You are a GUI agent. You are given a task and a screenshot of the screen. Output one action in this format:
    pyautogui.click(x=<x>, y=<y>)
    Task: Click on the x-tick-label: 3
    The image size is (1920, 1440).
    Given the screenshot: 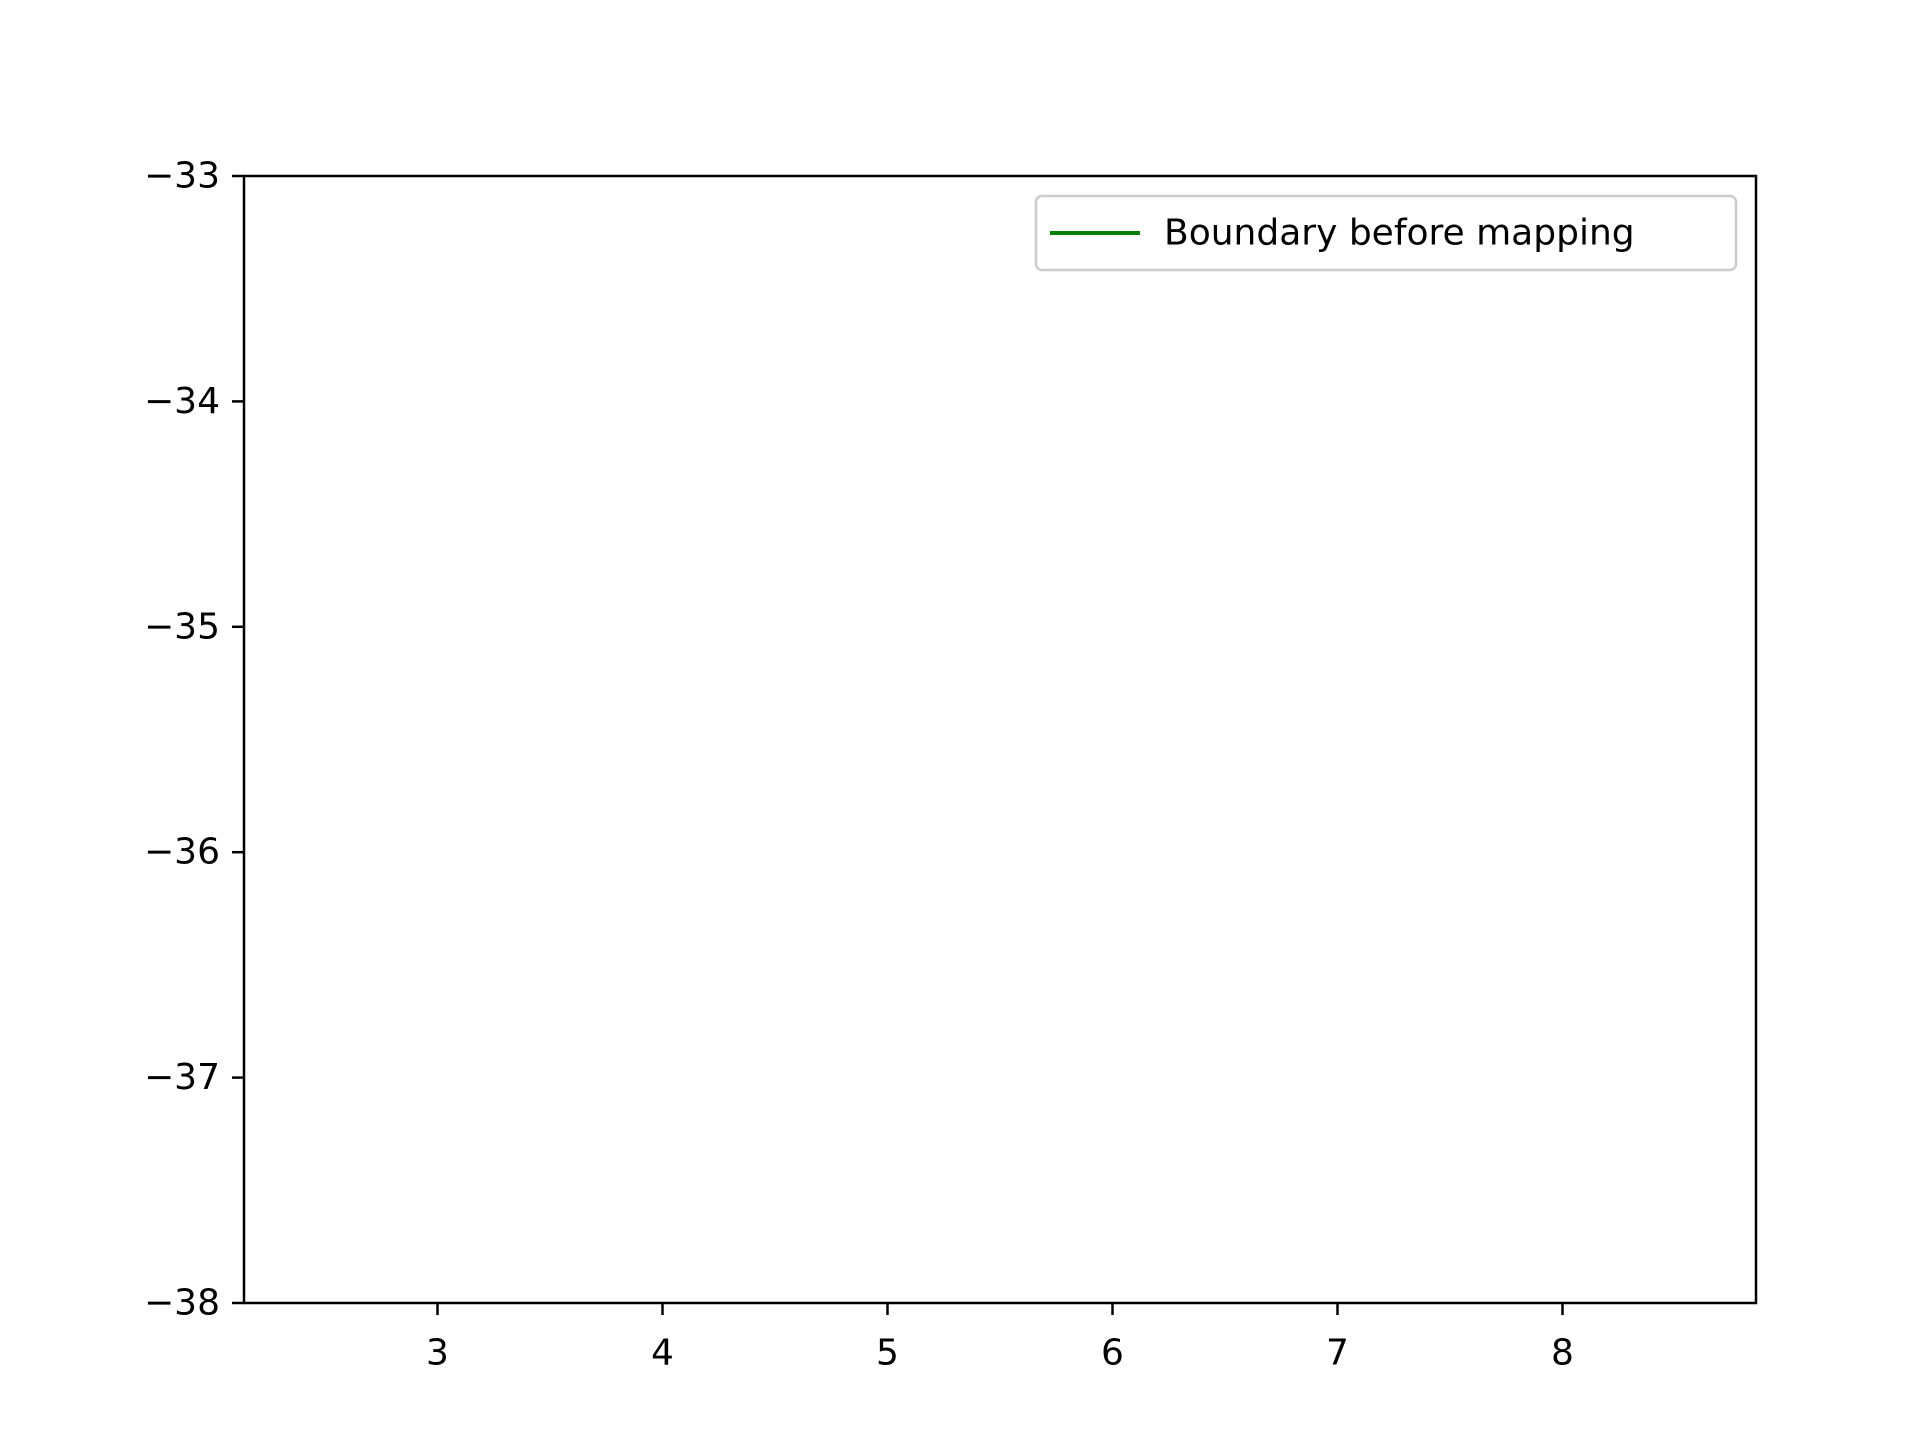 What is the action you would take?
    pyautogui.click(x=437, y=1353)
    